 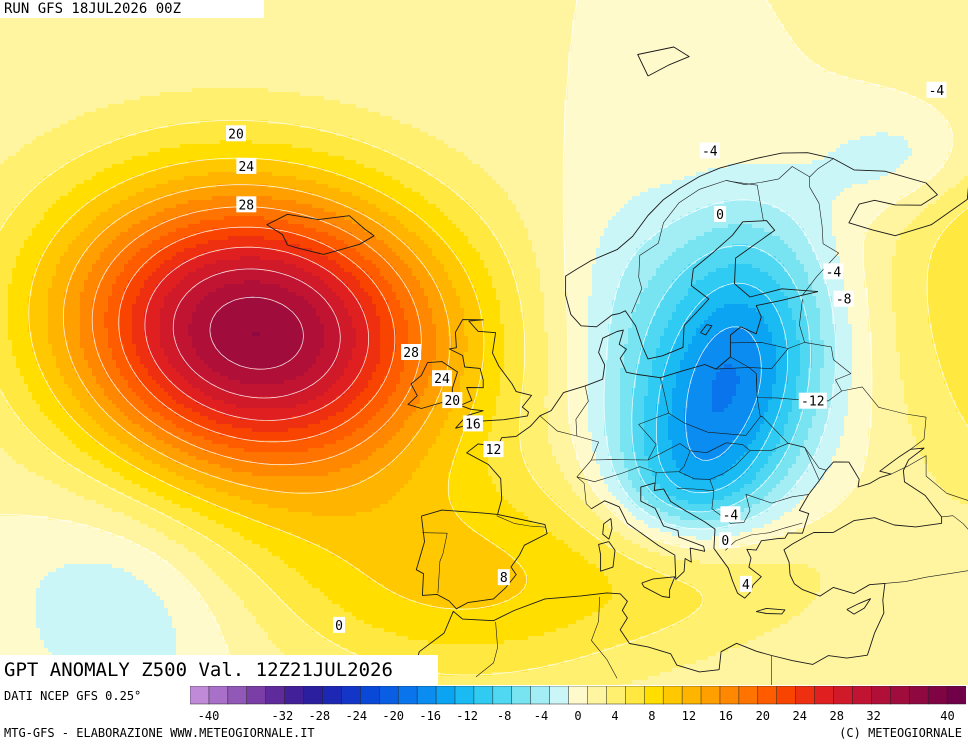 What do you see at coordinates (812, 402) in the screenshot?
I see `contour-label: -12` at bounding box center [812, 402].